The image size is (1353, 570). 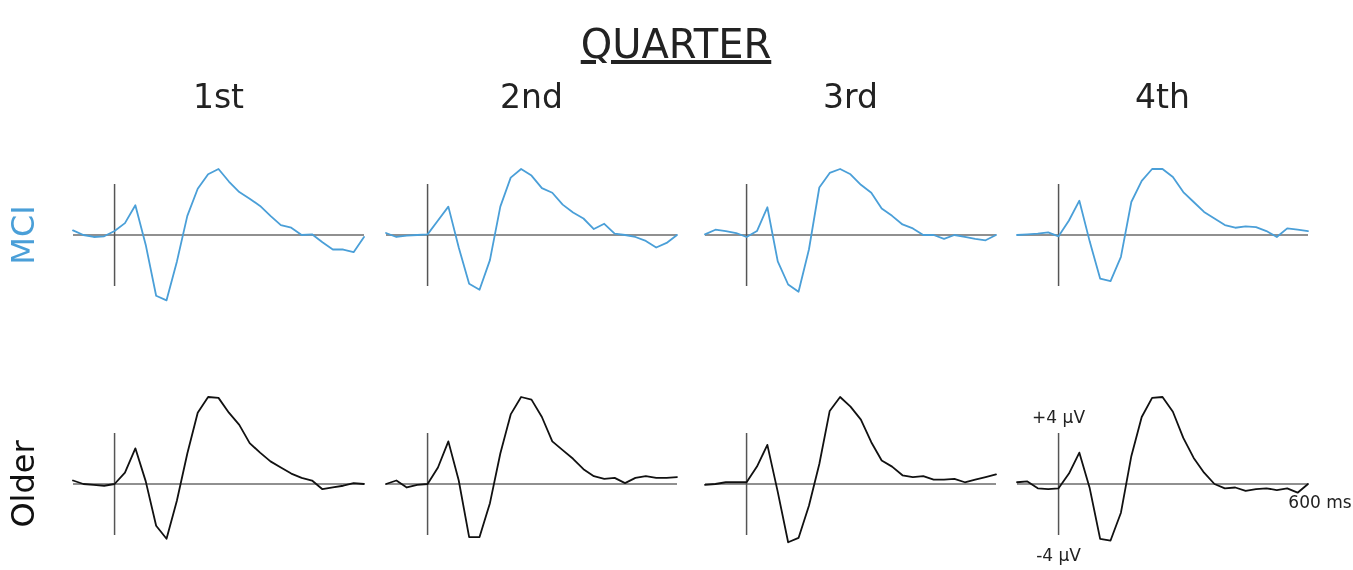 I want to click on y-axis-title: MCI, so click(x=23, y=235).